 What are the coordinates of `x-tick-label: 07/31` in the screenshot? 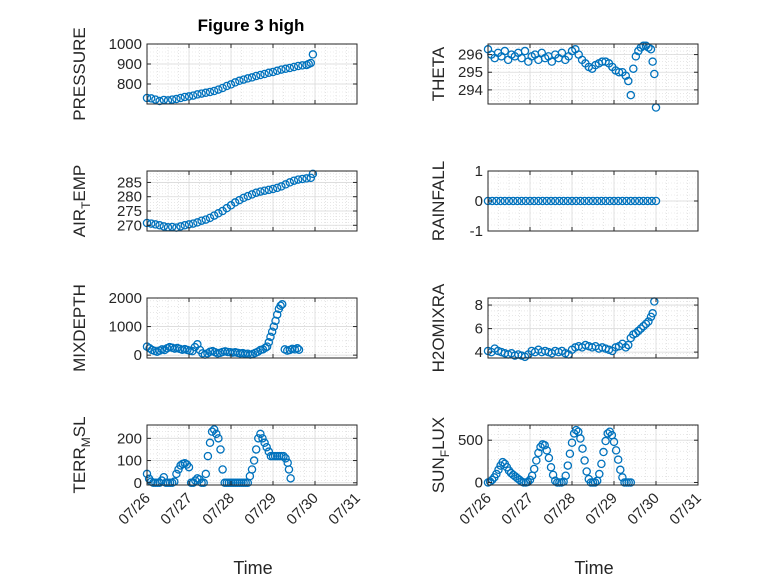 It's located at (685, 509).